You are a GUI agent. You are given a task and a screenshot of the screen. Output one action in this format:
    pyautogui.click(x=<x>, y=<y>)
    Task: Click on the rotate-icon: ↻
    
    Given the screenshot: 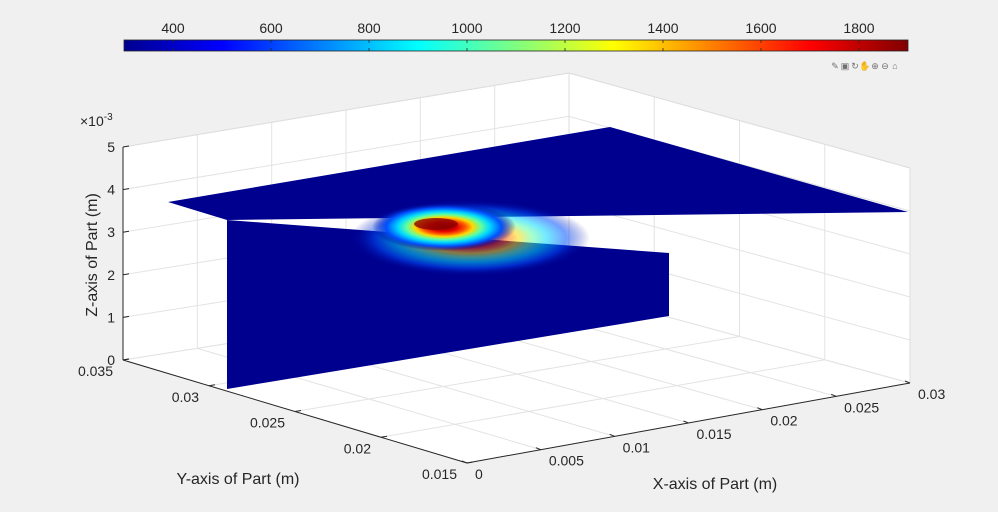 What is the action you would take?
    pyautogui.click(x=855, y=66)
    